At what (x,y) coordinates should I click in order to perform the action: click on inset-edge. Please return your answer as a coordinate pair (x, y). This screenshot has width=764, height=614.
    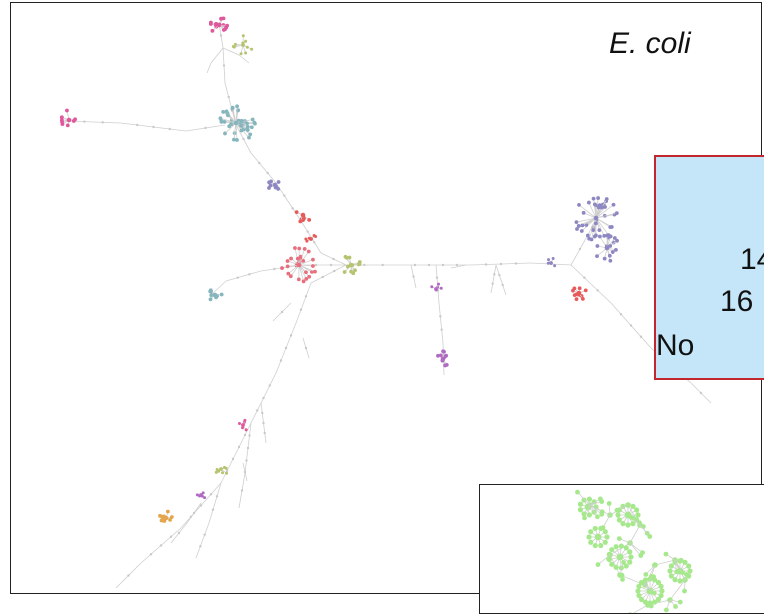
    Looking at the image, I should click on (639, 609).